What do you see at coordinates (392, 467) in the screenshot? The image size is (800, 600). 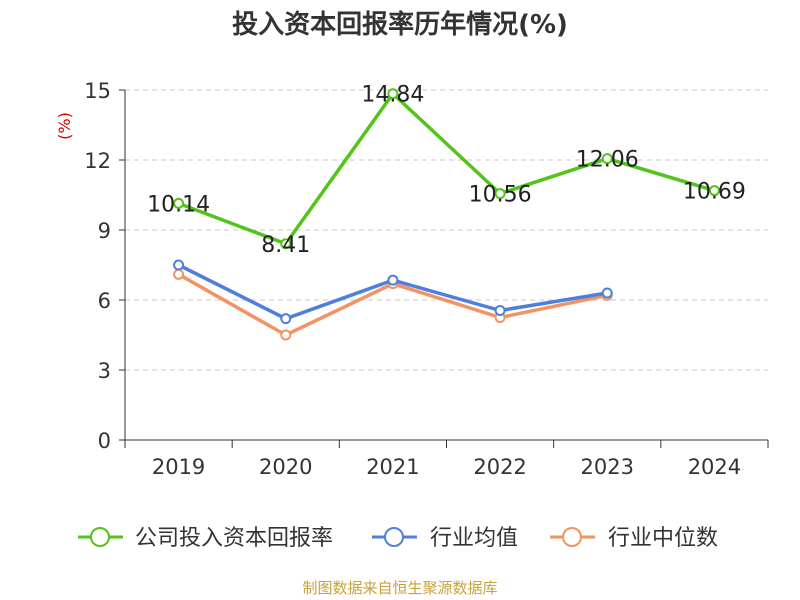 I see `x-tick-label-2021: 2021` at bounding box center [392, 467].